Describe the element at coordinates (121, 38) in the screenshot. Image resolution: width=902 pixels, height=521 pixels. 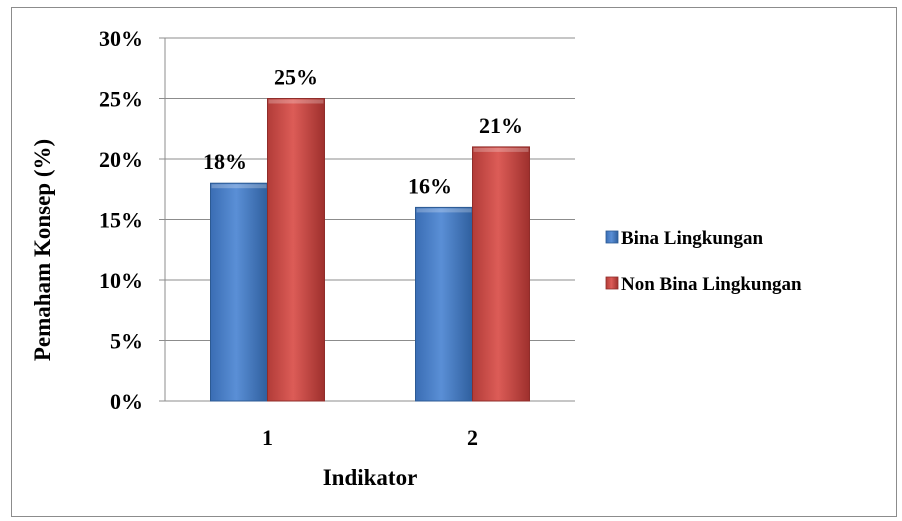
I see `y-tick-label: 30%` at that location.